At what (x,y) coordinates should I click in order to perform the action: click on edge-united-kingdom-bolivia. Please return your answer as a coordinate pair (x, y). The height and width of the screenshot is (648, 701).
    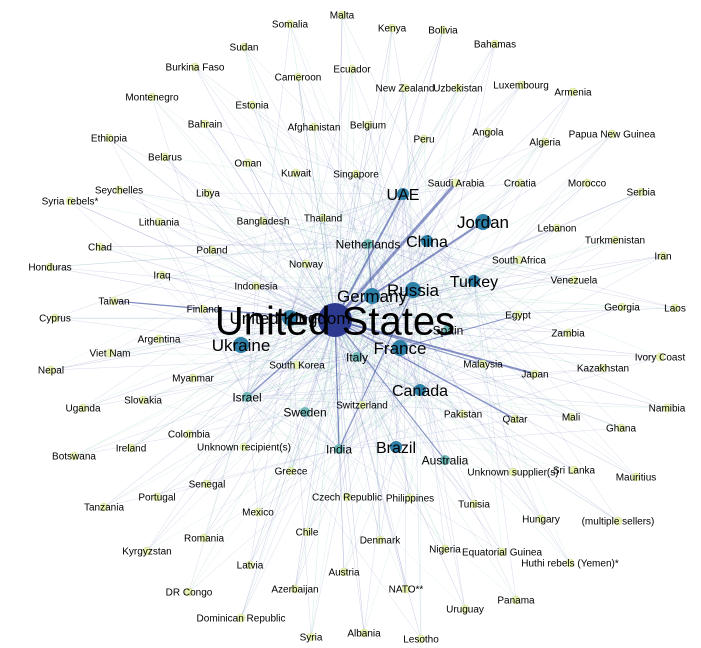
    Looking at the image, I should click on (366, 174).